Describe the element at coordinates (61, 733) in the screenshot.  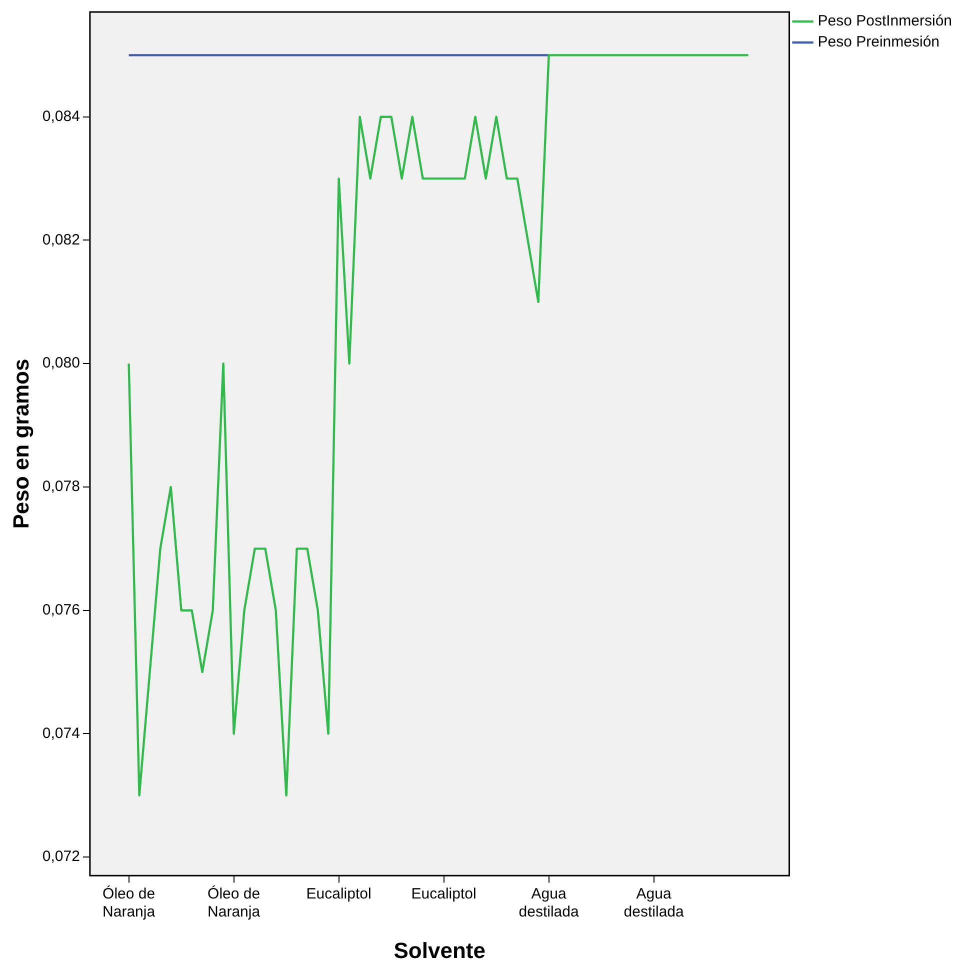
I see `y-tick-label: 0,074` at that location.